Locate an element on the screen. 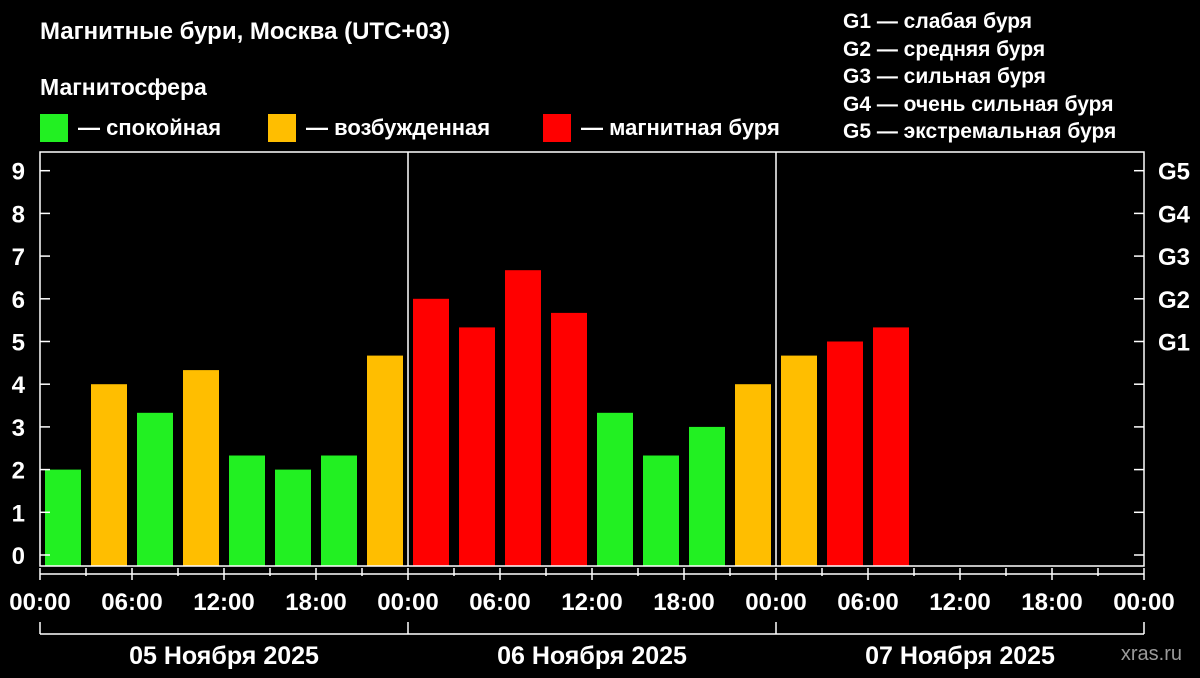 The image size is (1200, 678). x-tick-label-0: 00:00 is located at coordinates (39, 602).